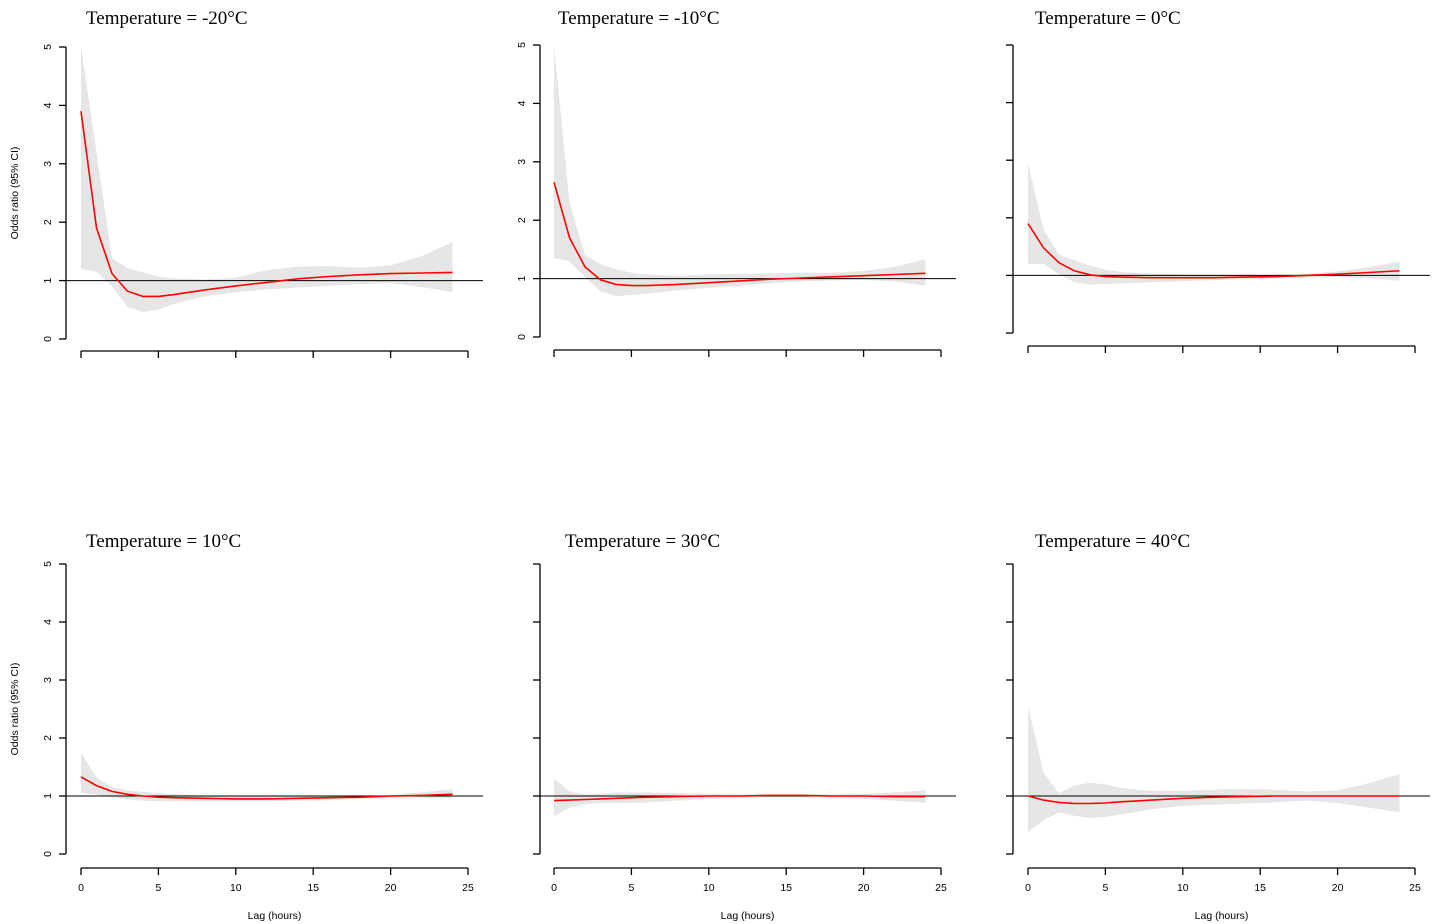 Image resolution: width=1435 pixels, height=924 pixels. Describe the element at coordinates (639, 18) in the screenshot. I see `panel-title: Temperature = -10°C` at that location.